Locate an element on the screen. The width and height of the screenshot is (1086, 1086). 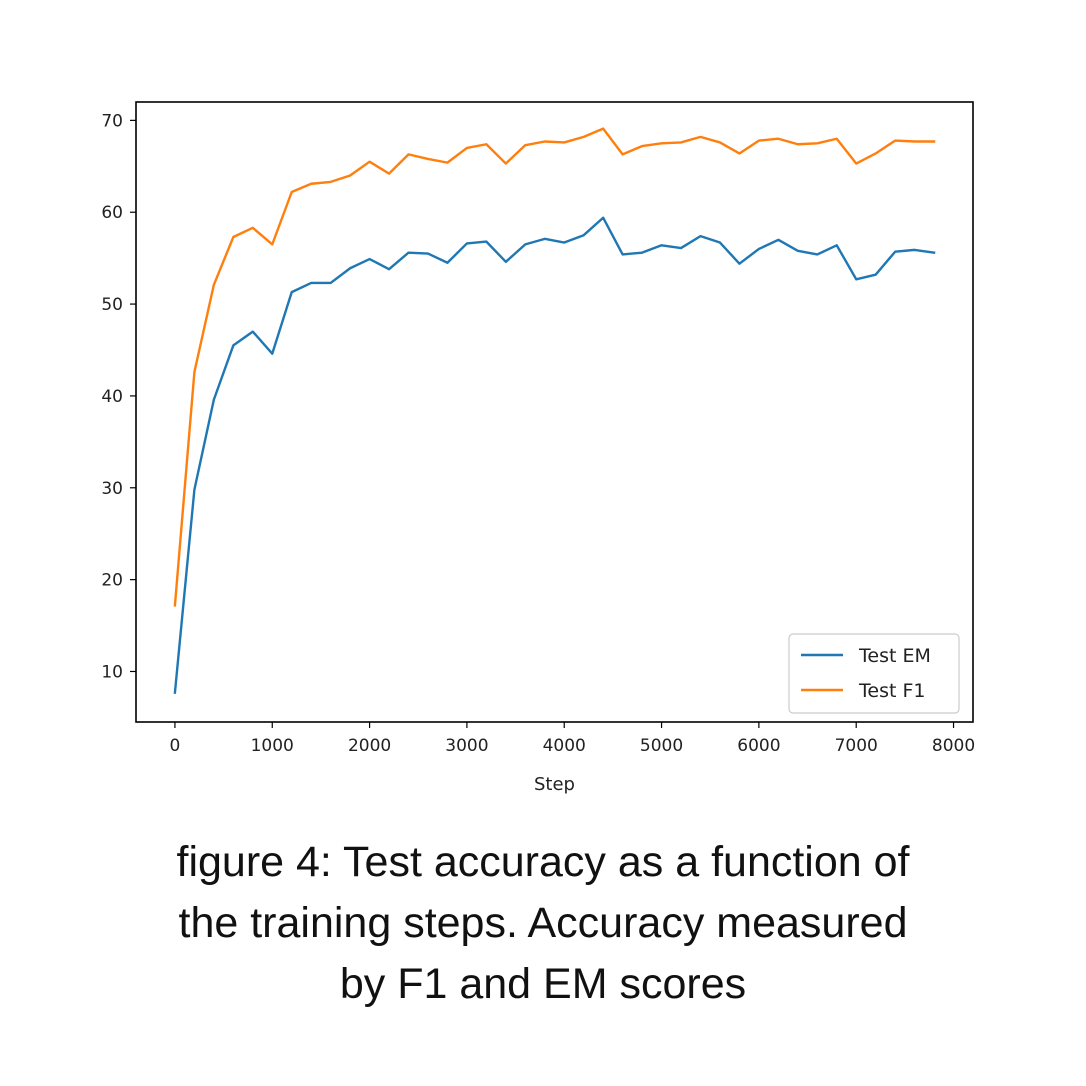
legend-box is located at coordinates (874, 673).